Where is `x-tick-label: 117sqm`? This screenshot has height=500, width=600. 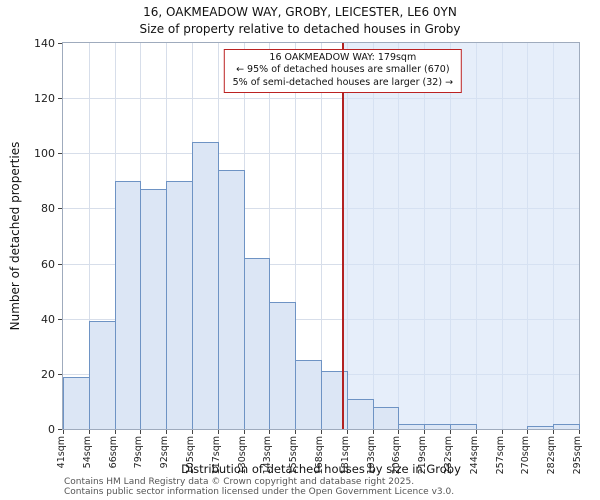
x-tick-label: 117sqm is located at coordinates (216, 455).